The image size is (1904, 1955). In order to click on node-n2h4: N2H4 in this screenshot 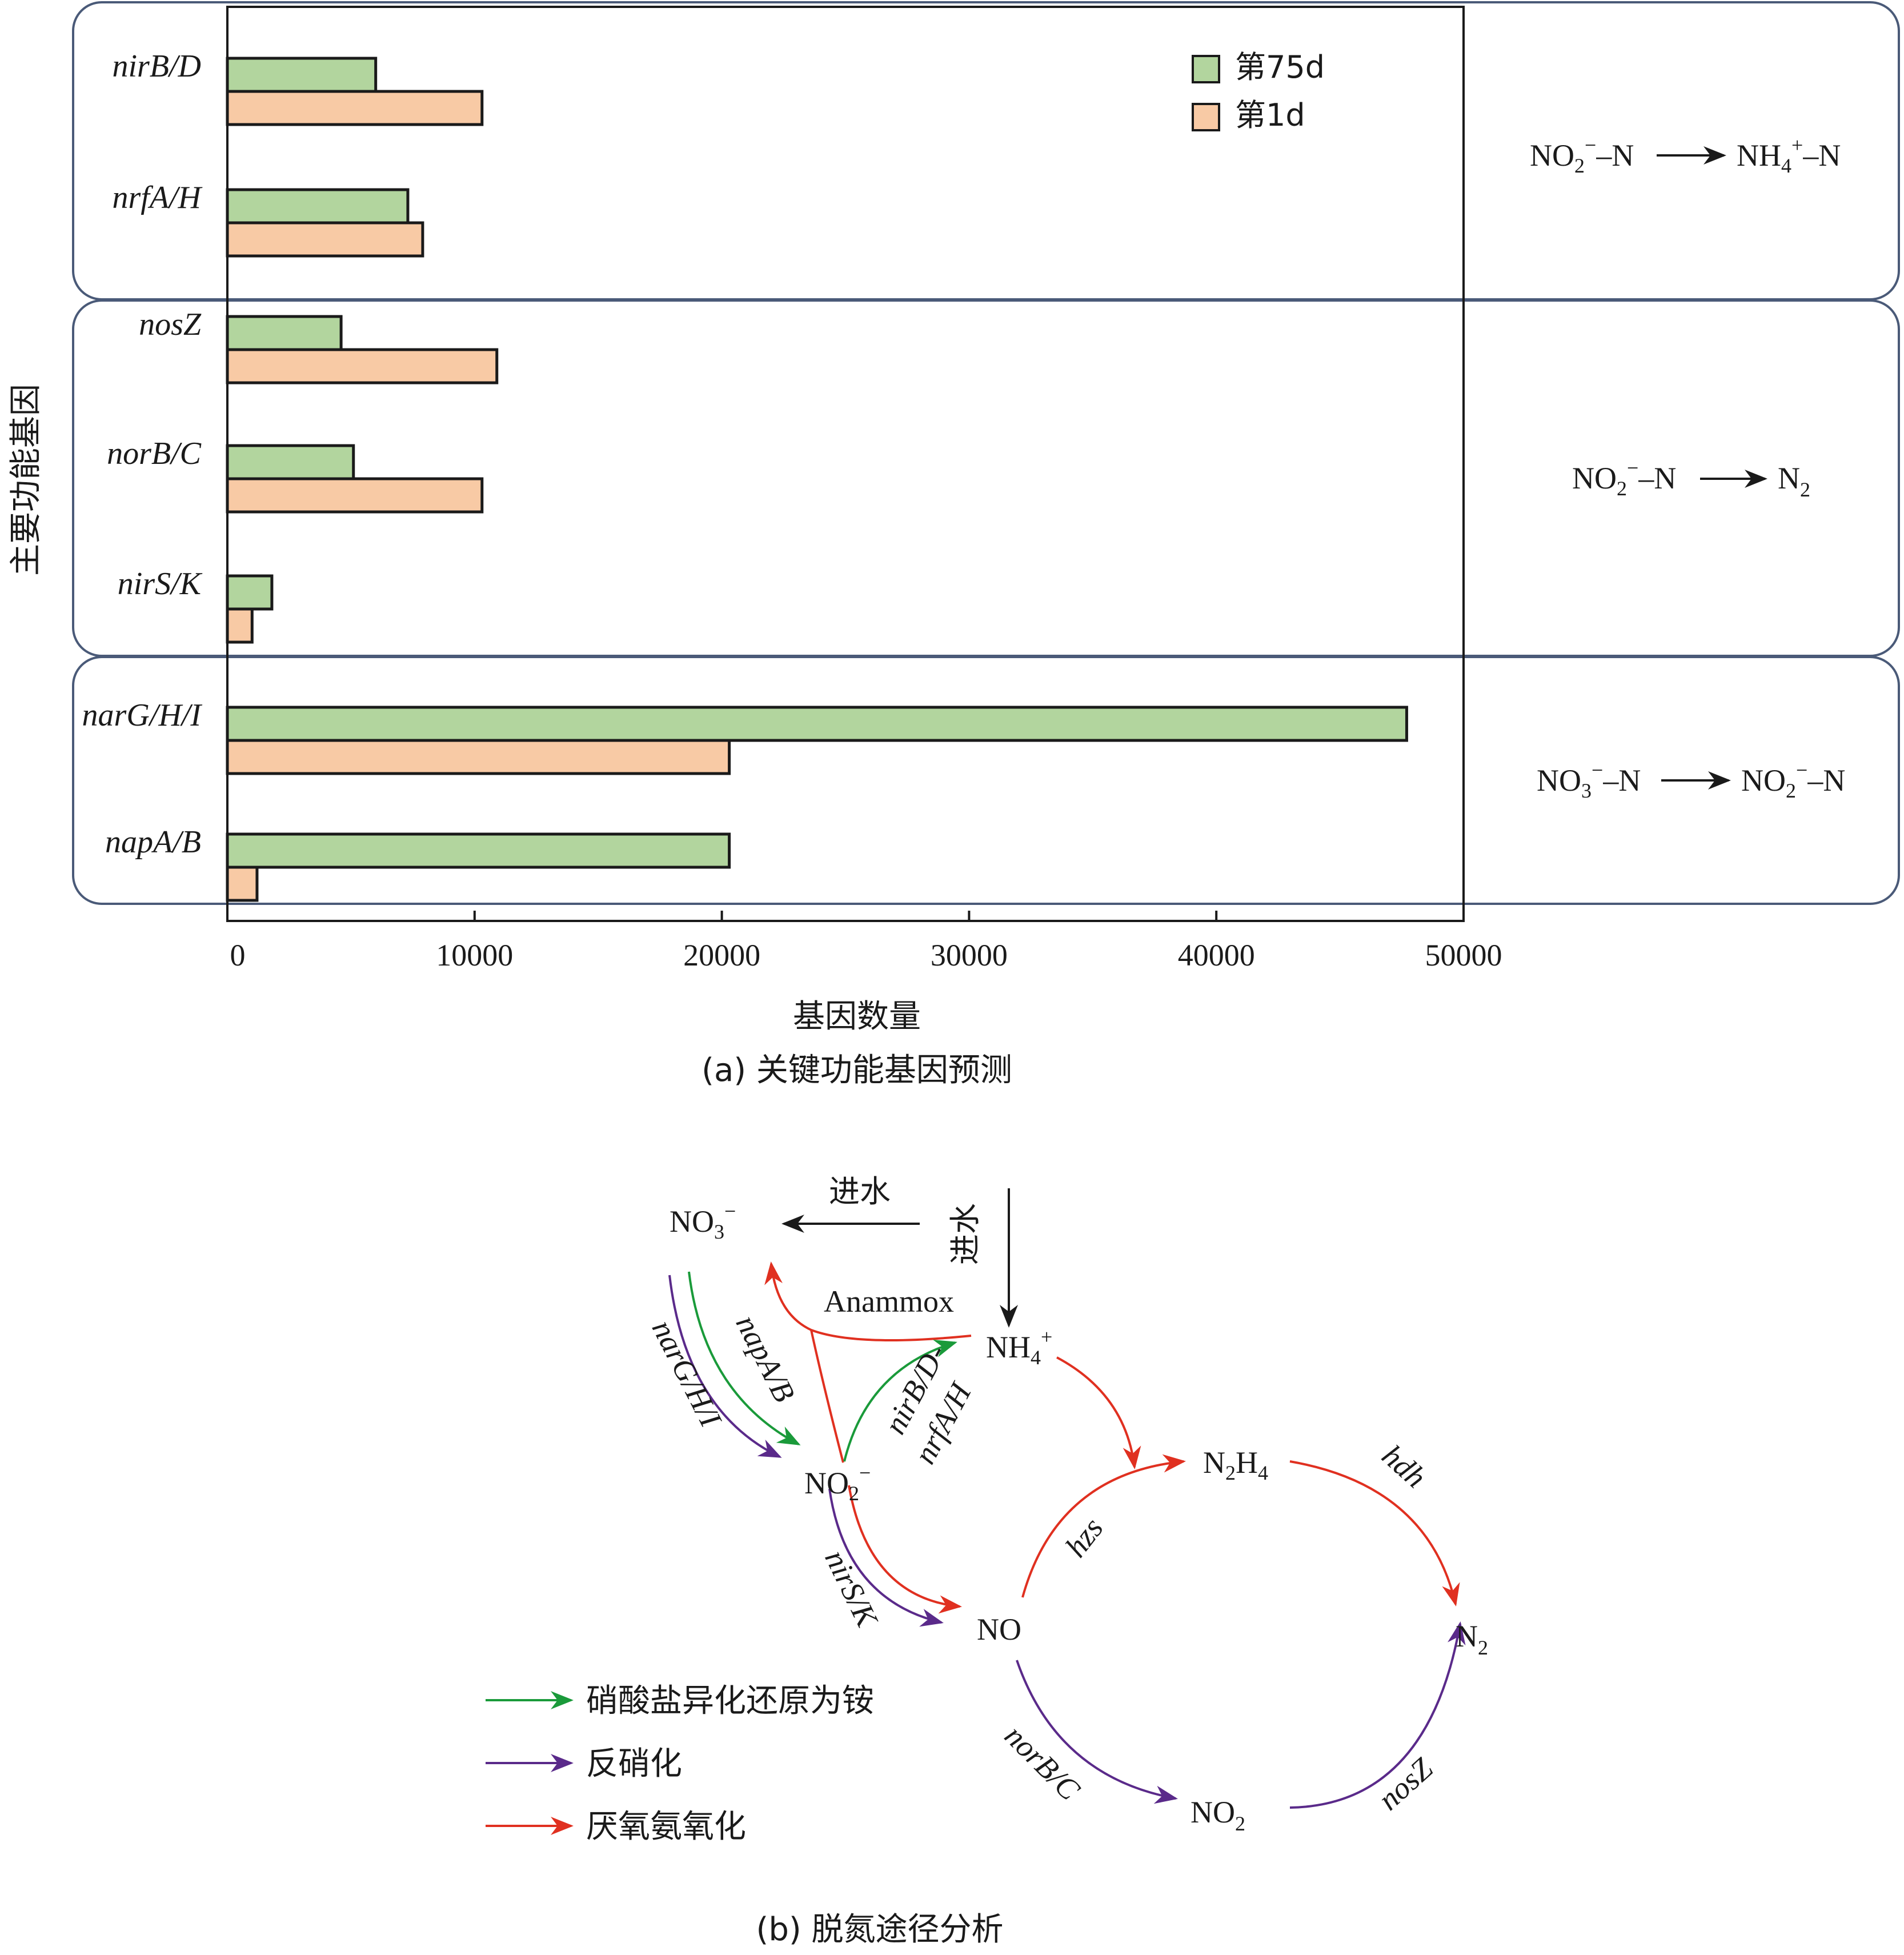, I will do `click(1235, 1464)`.